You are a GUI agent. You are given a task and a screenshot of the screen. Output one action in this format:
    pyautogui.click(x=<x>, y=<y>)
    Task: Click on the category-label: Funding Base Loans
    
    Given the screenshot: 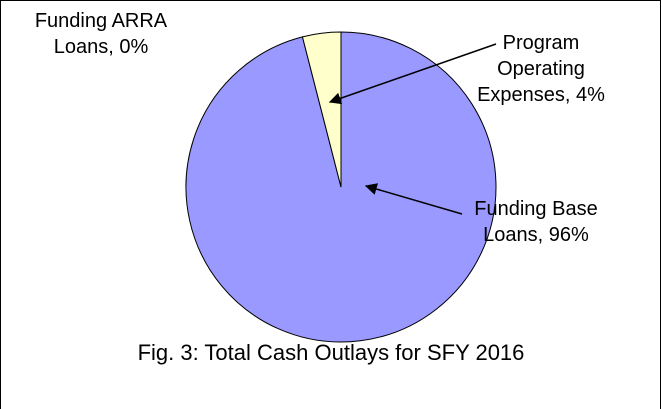 What is the action you would take?
    pyautogui.click(x=536, y=222)
    